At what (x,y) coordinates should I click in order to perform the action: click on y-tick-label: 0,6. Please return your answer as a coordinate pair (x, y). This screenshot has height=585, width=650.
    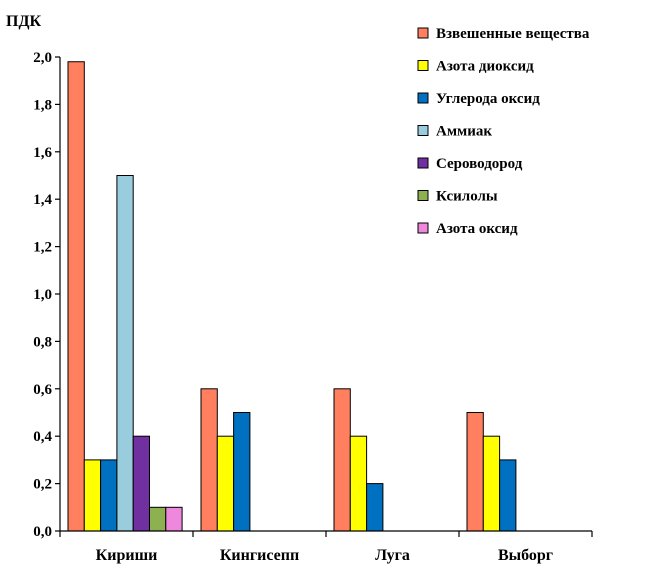
    Looking at the image, I should click on (42, 390).